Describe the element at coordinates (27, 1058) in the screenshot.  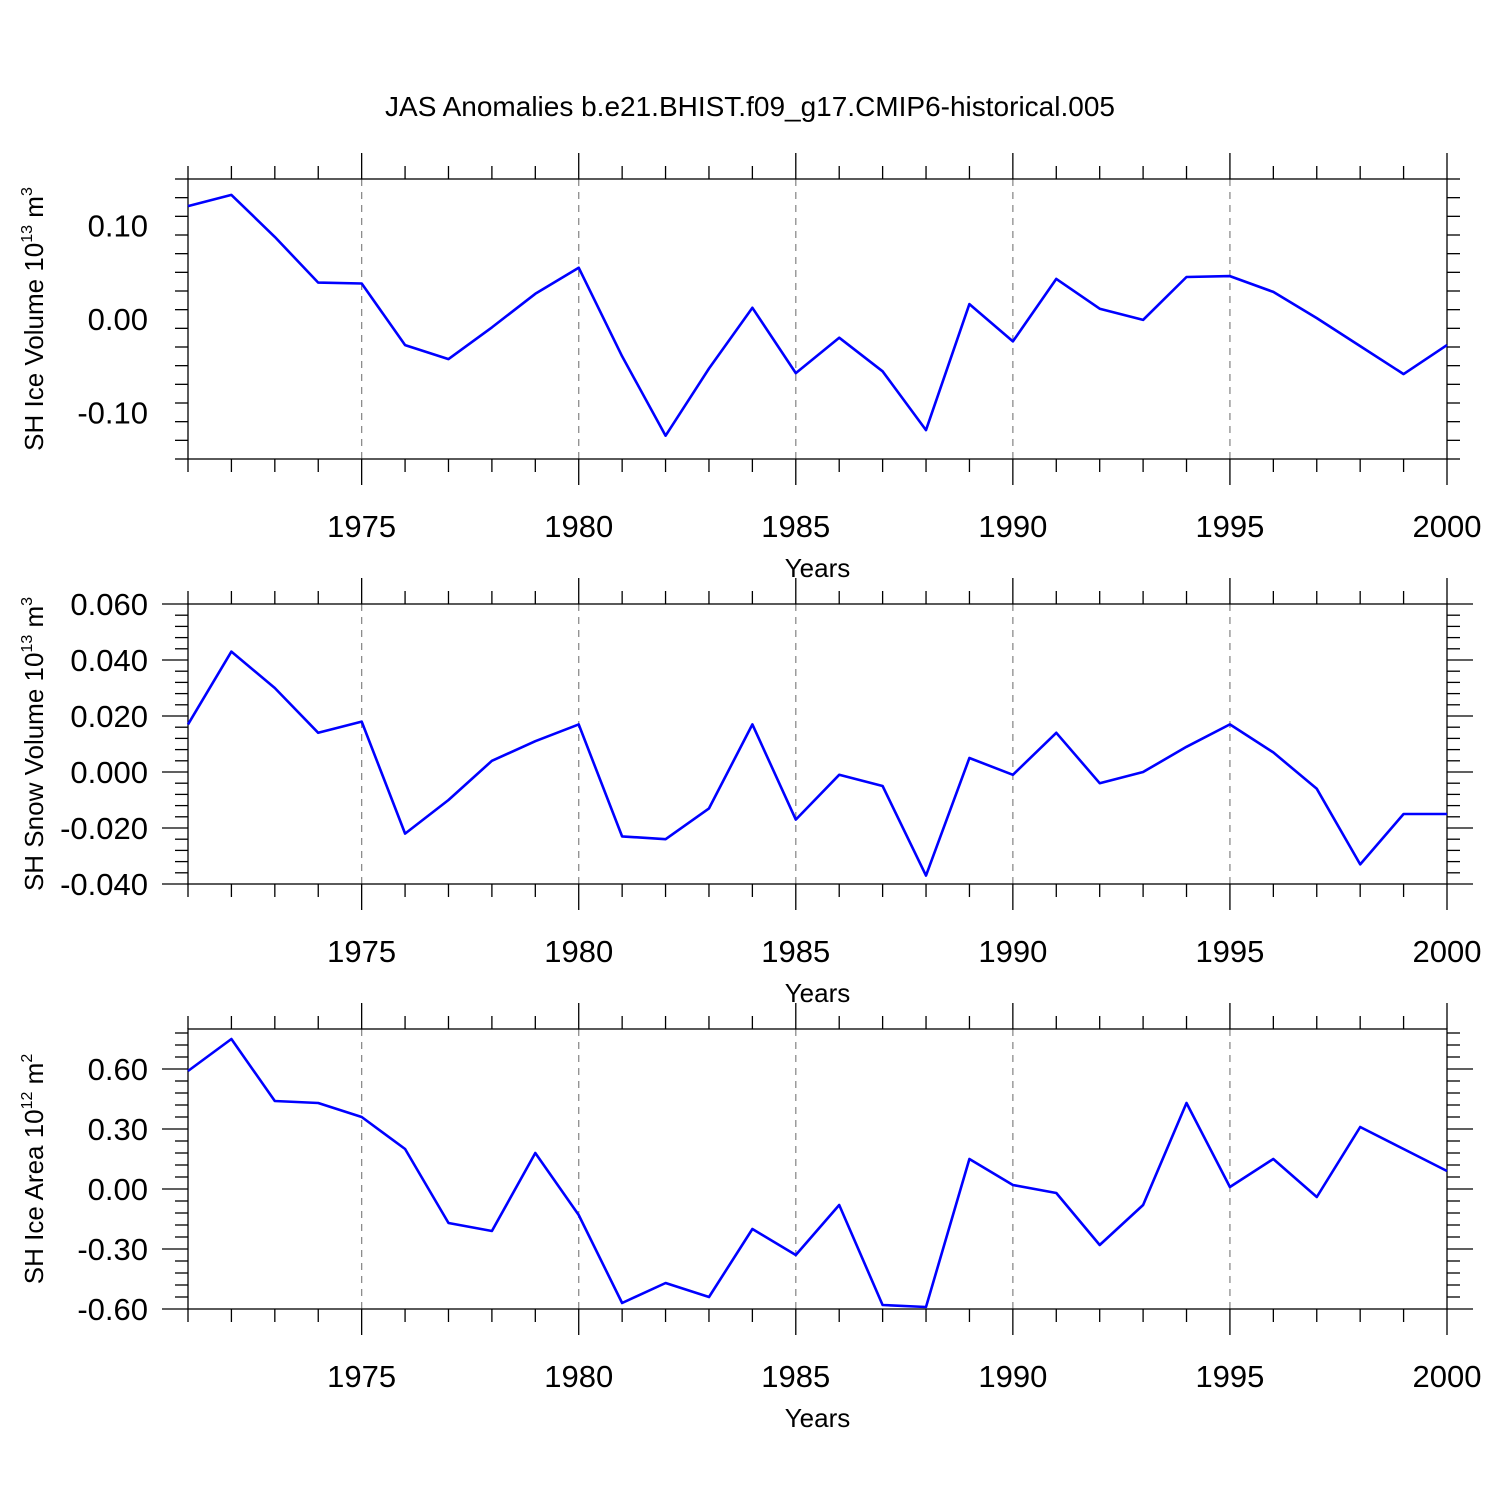
I see `y-axis-title-superscript: 2` at that location.